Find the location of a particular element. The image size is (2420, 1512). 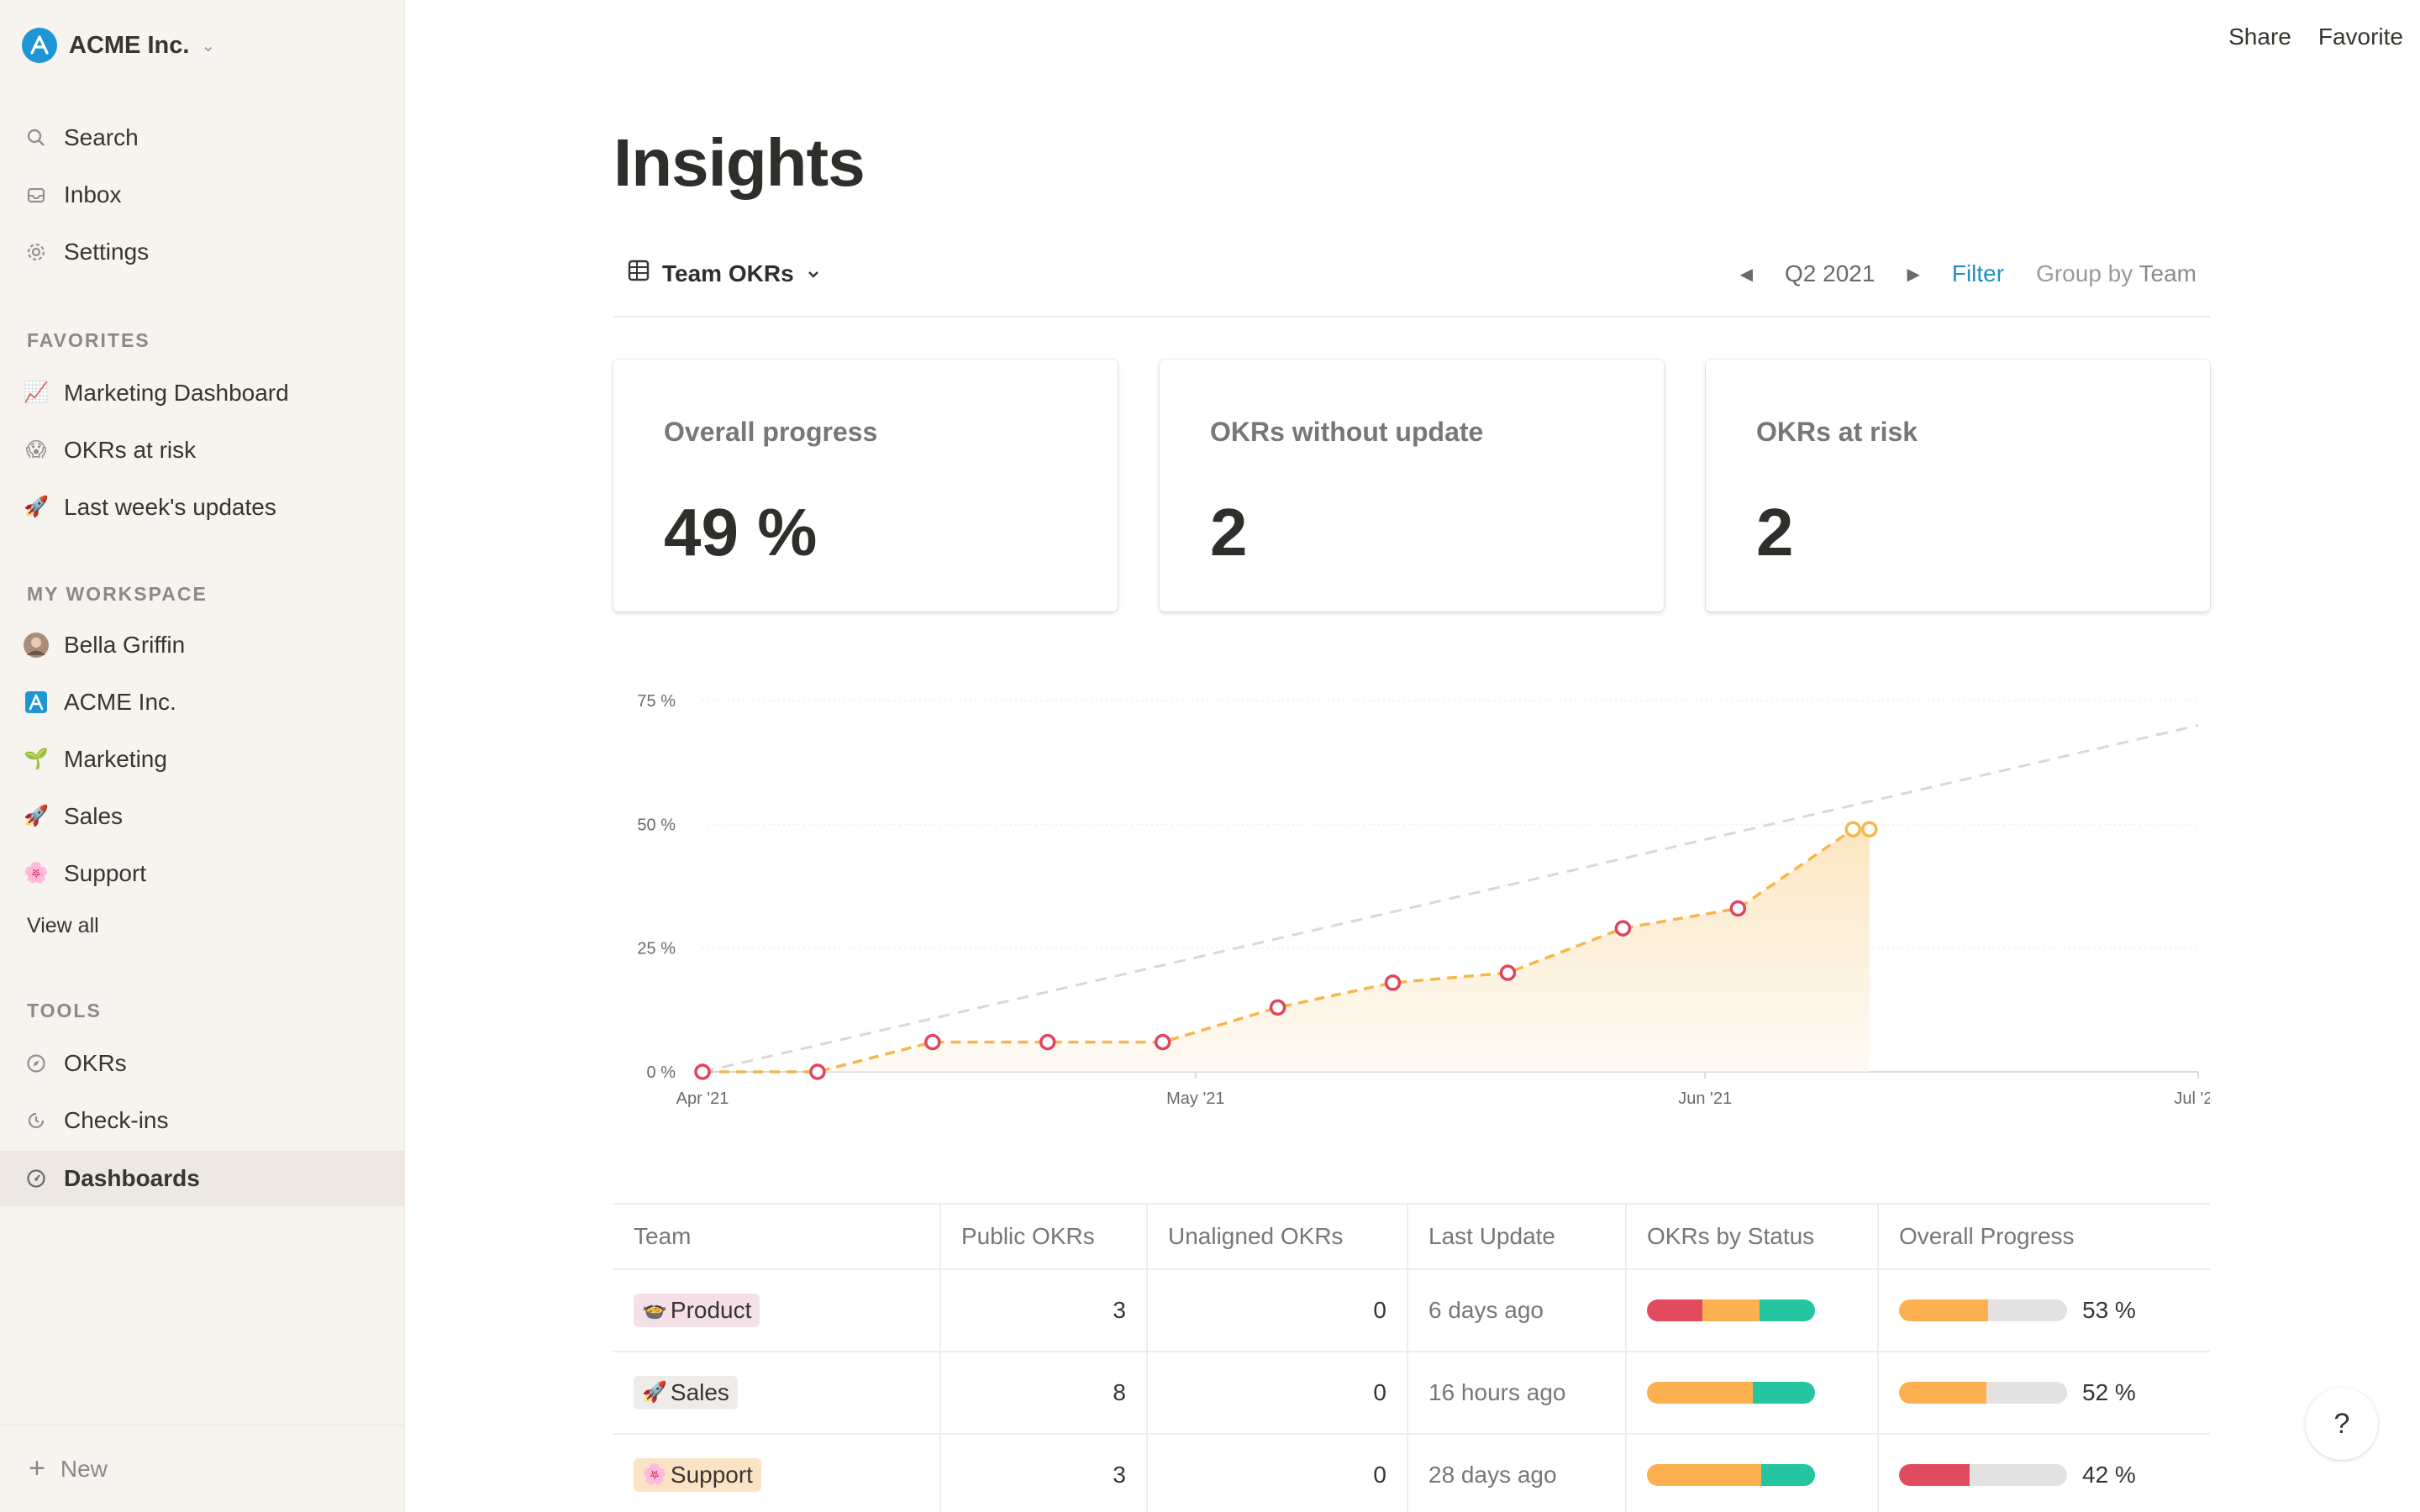

sidebar-item-last-weeks-updates: 🚀 Last week's updates is located at coordinates (202, 507).